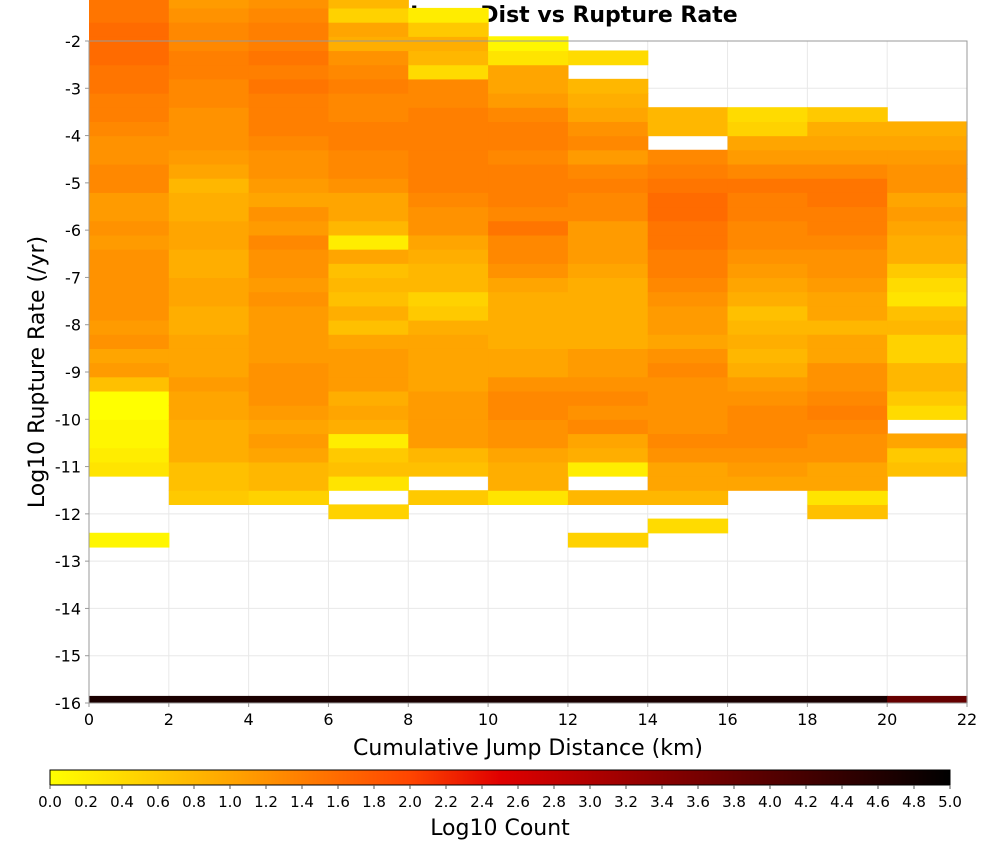 This screenshot has width=1000, height=850. What do you see at coordinates (73, 88) in the screenshot?
I see `y-tick-label: -3` at bounding box center [73, 88].